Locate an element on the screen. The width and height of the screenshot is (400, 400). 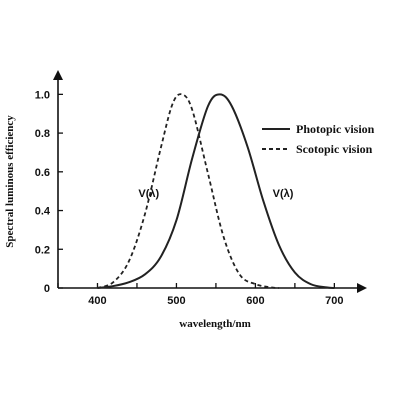
y-tick-label: 0 is located at coordinates (47, 289).